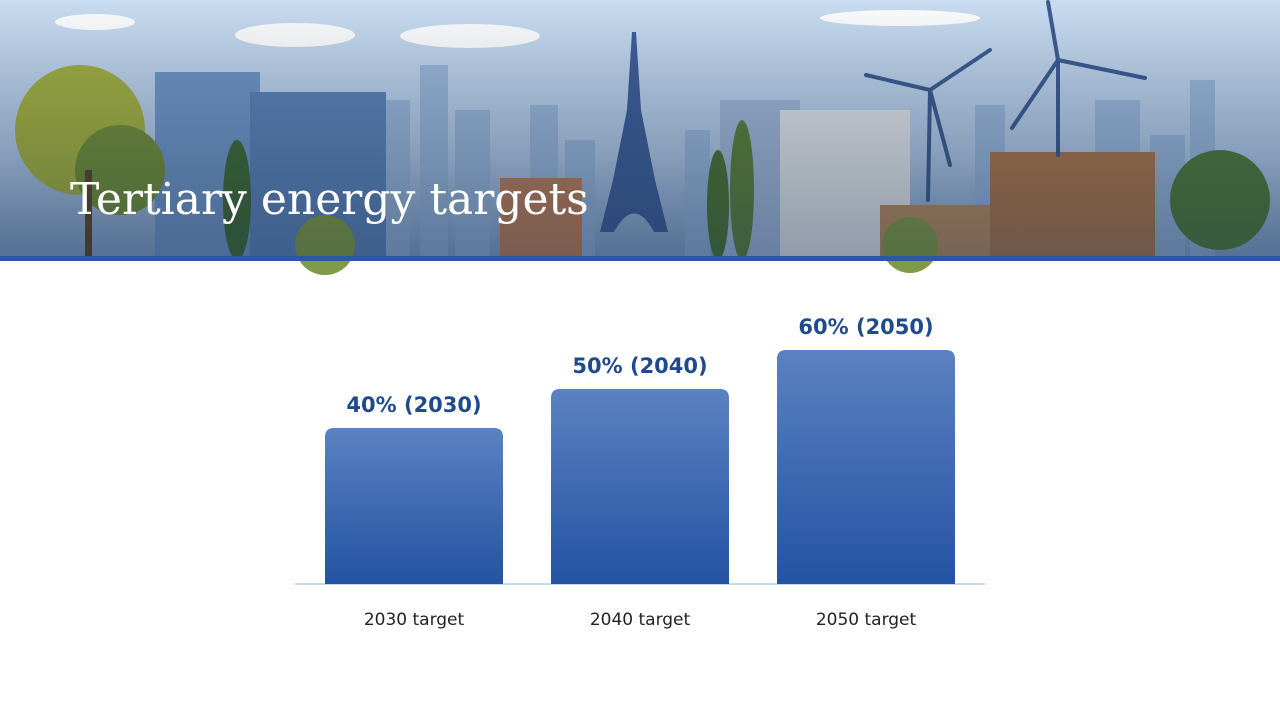  I want to click on category-label: 2040 target, so click(640, 620).